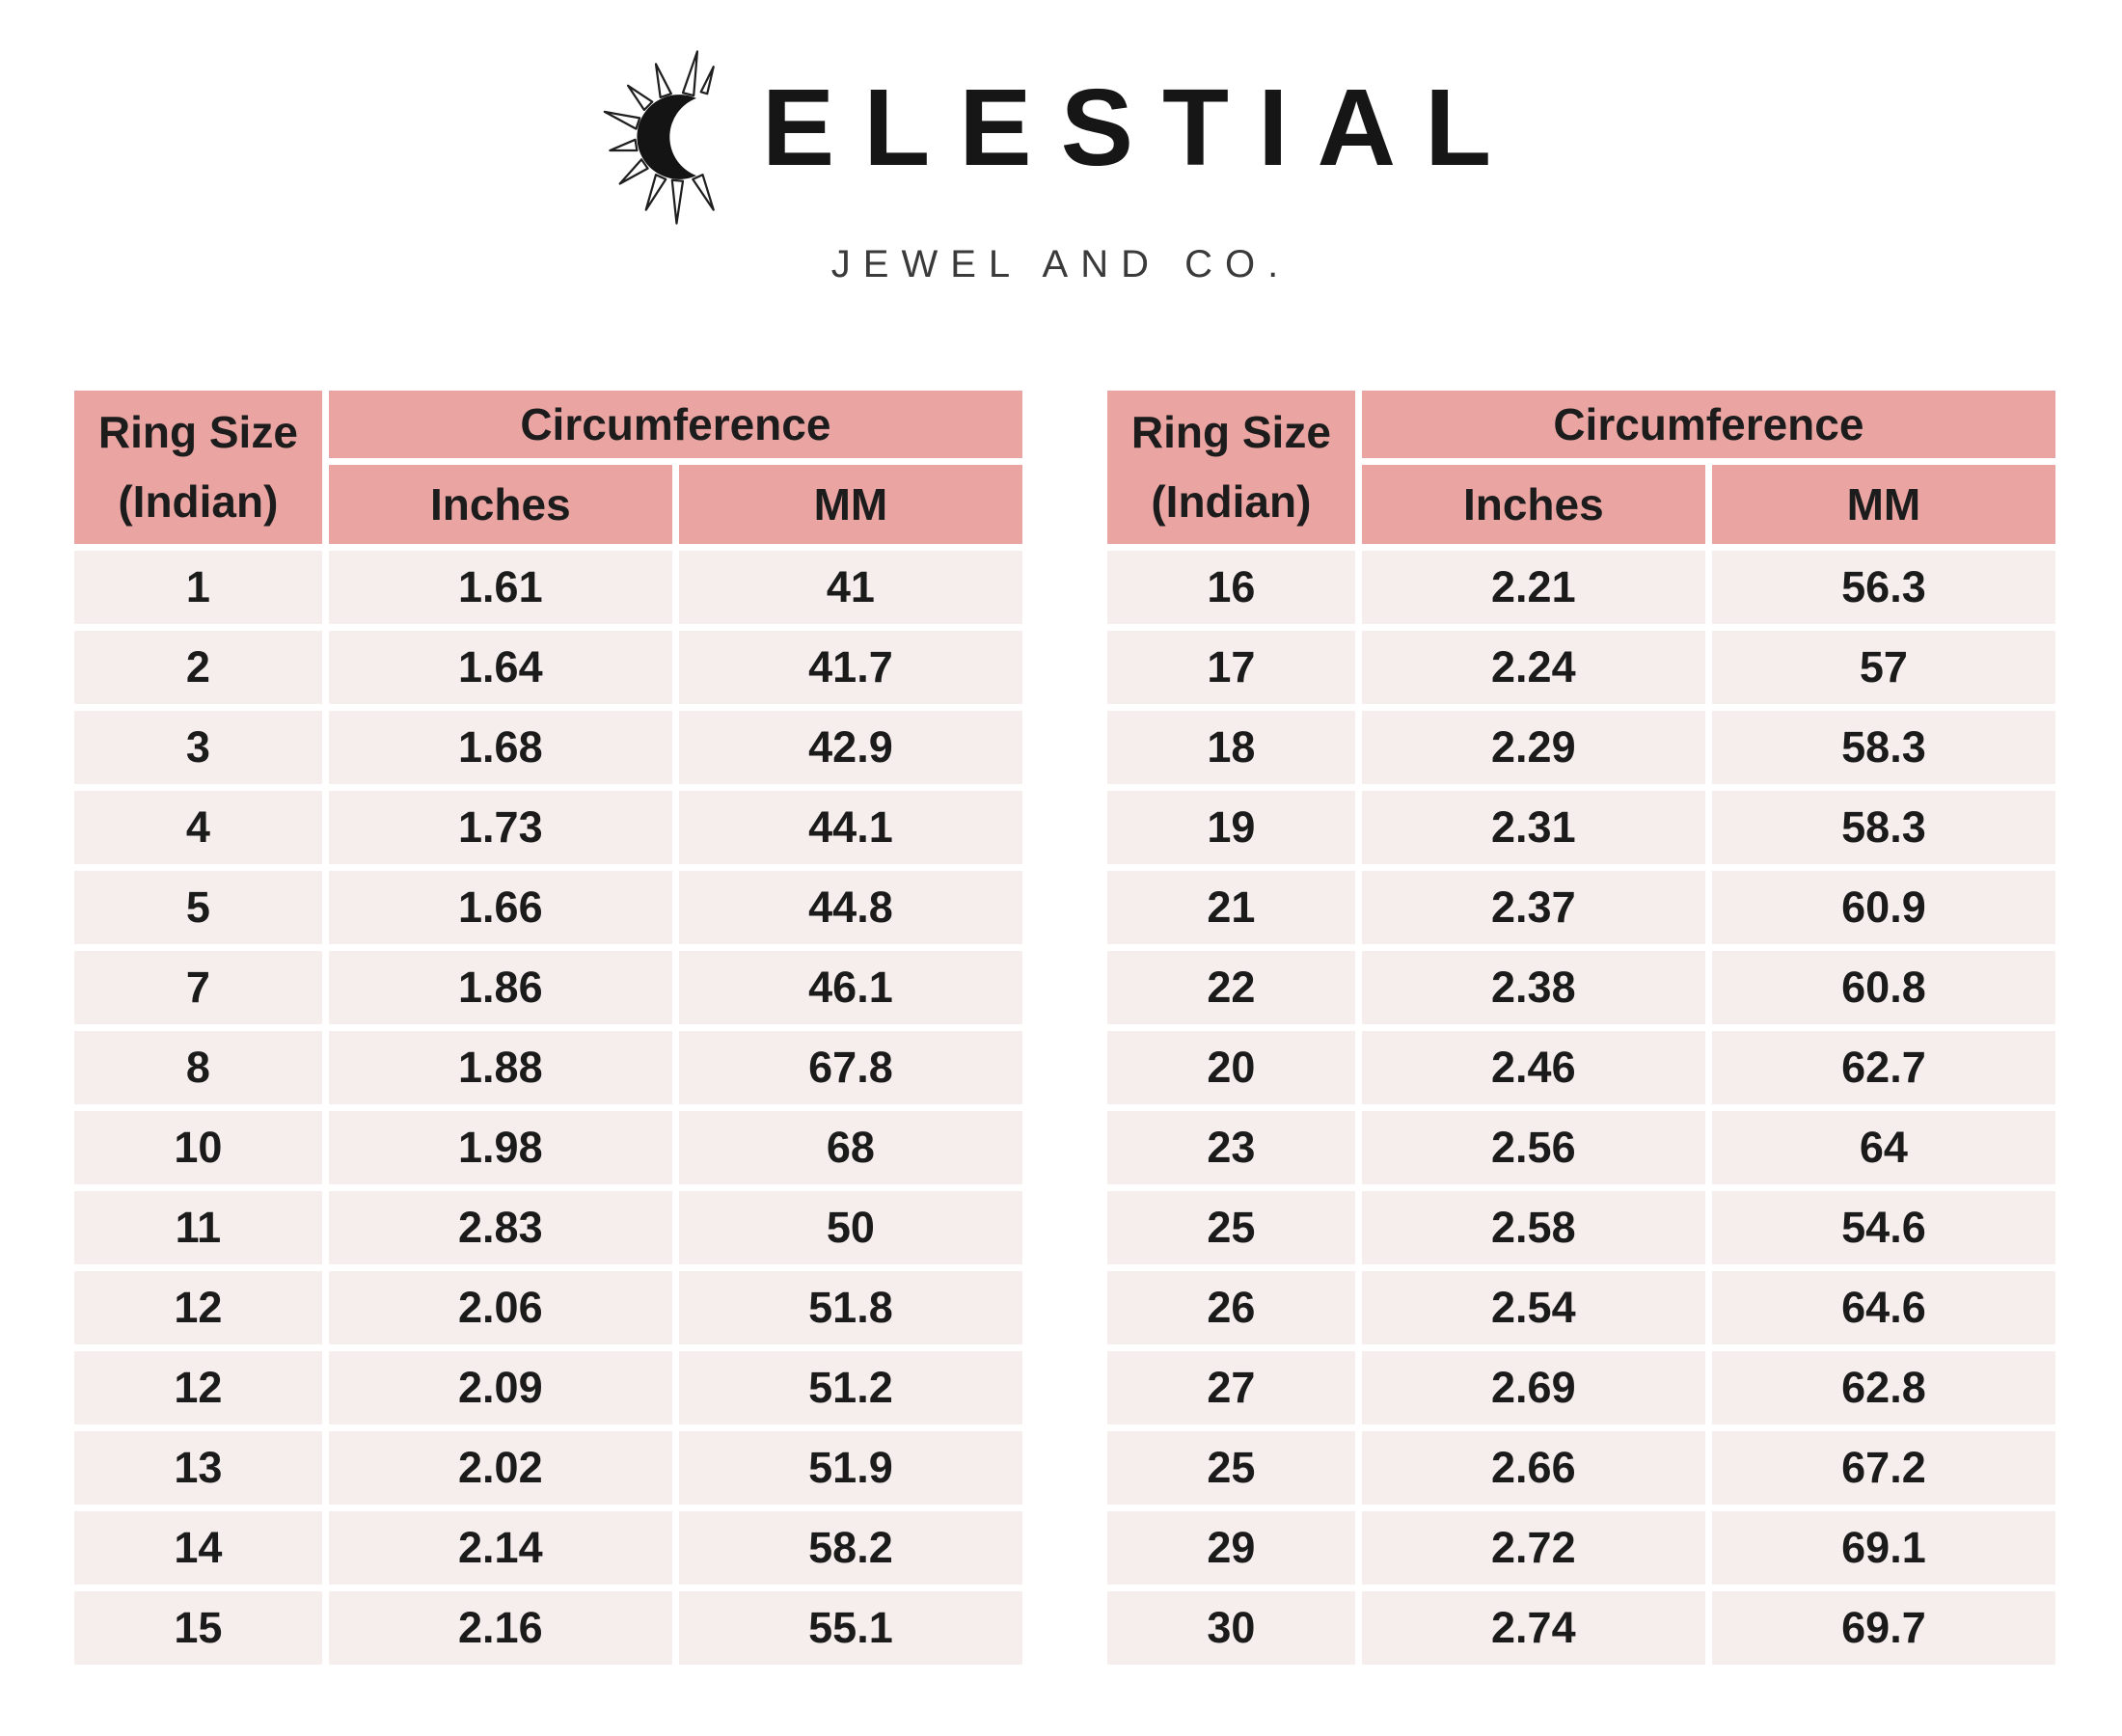  I want to click on table-row: 29 2.72 69.1, so click(1581, 1548).